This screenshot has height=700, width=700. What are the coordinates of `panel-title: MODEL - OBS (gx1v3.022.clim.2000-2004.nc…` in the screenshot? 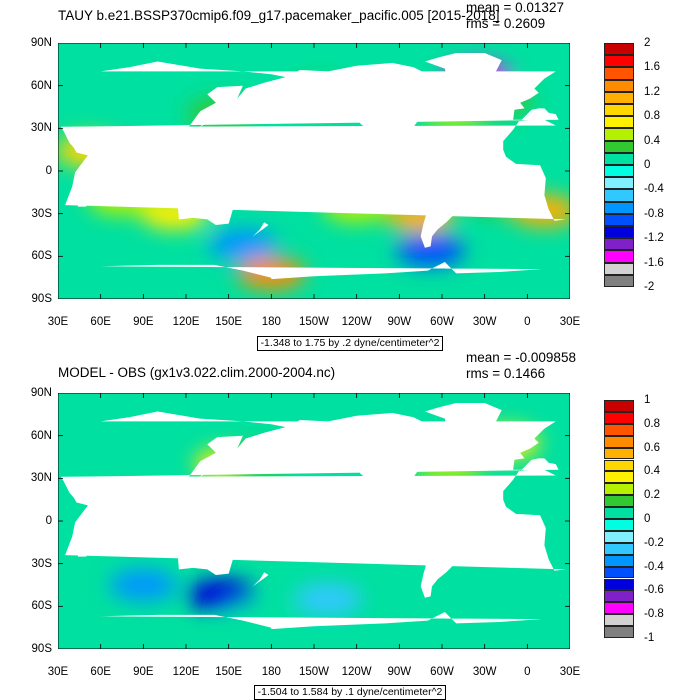 It's located at (197, 372).